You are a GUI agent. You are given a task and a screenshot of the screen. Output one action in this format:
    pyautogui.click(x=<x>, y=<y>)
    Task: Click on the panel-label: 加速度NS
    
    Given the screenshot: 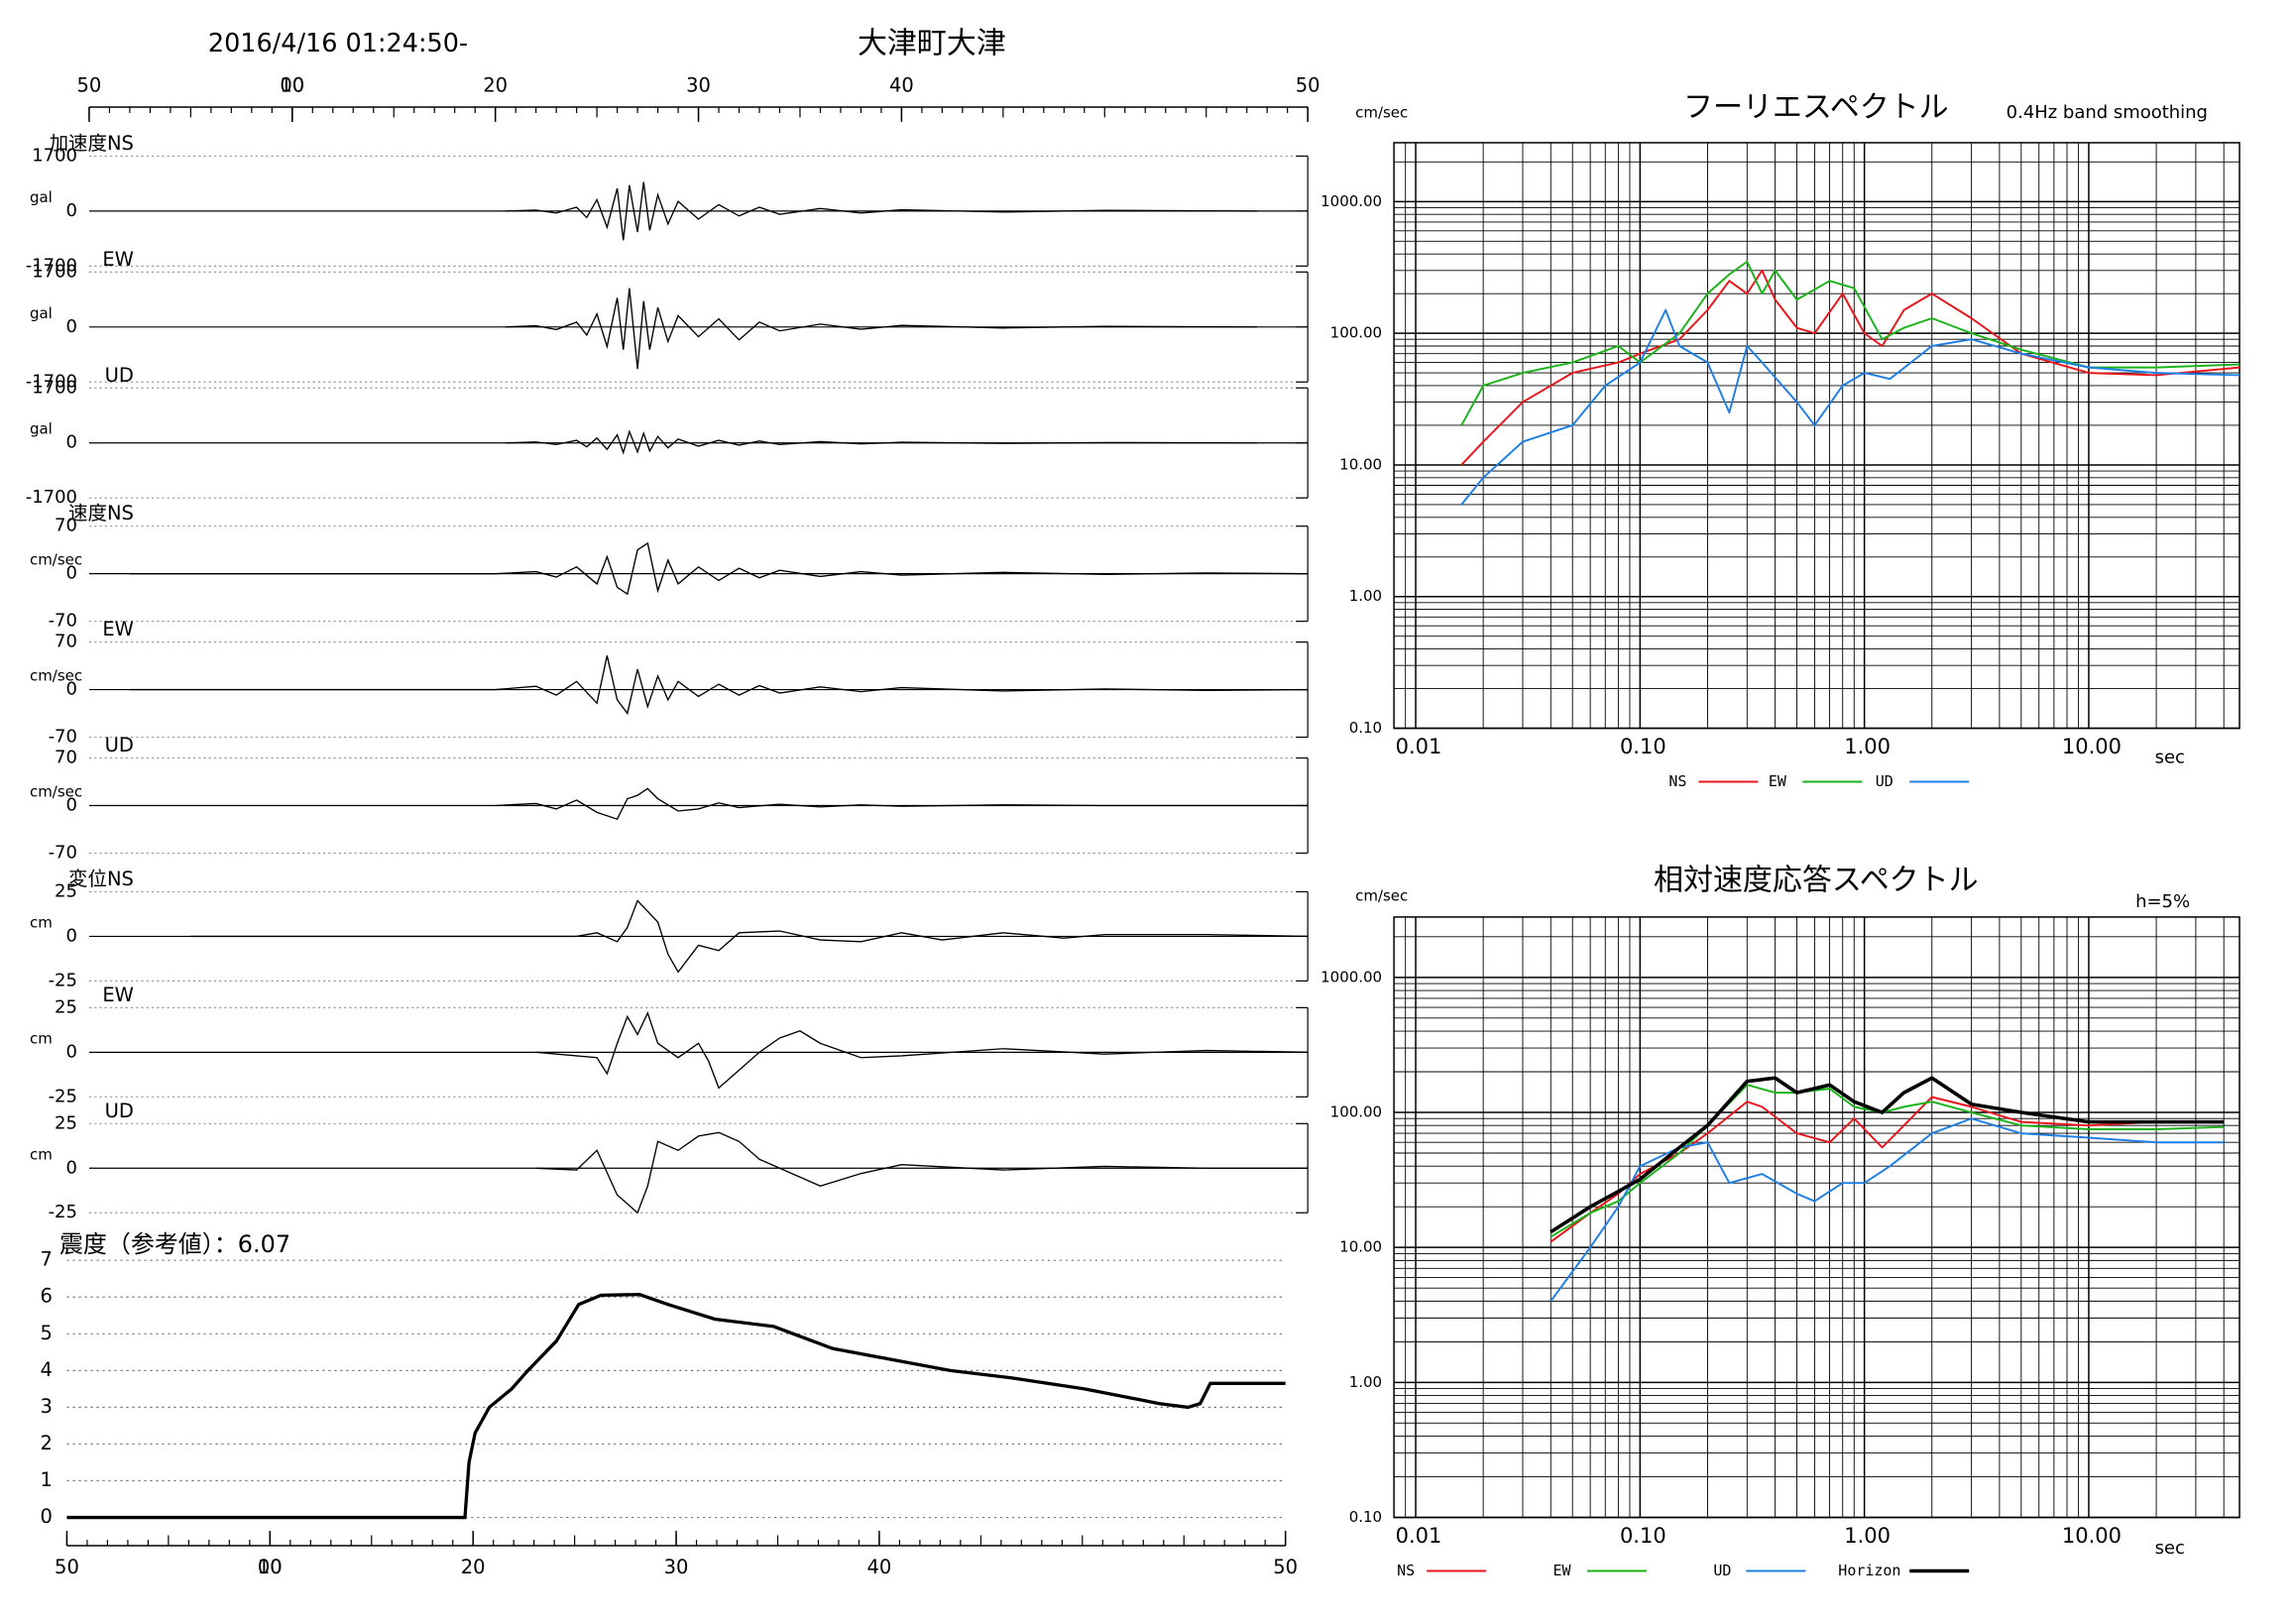 What is the action you would take?
    pyautogui.click(x=92, y=143)
    